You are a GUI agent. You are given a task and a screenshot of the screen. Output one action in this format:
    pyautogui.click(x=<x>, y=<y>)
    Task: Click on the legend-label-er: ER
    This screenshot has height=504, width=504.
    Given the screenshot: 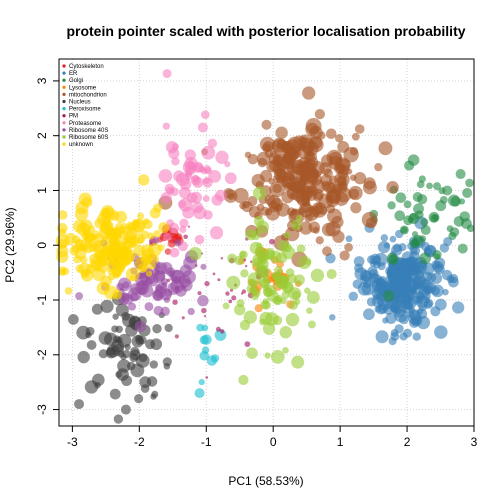 What is the action you would take?
    pyautogui.click(x=73, y=74)
    